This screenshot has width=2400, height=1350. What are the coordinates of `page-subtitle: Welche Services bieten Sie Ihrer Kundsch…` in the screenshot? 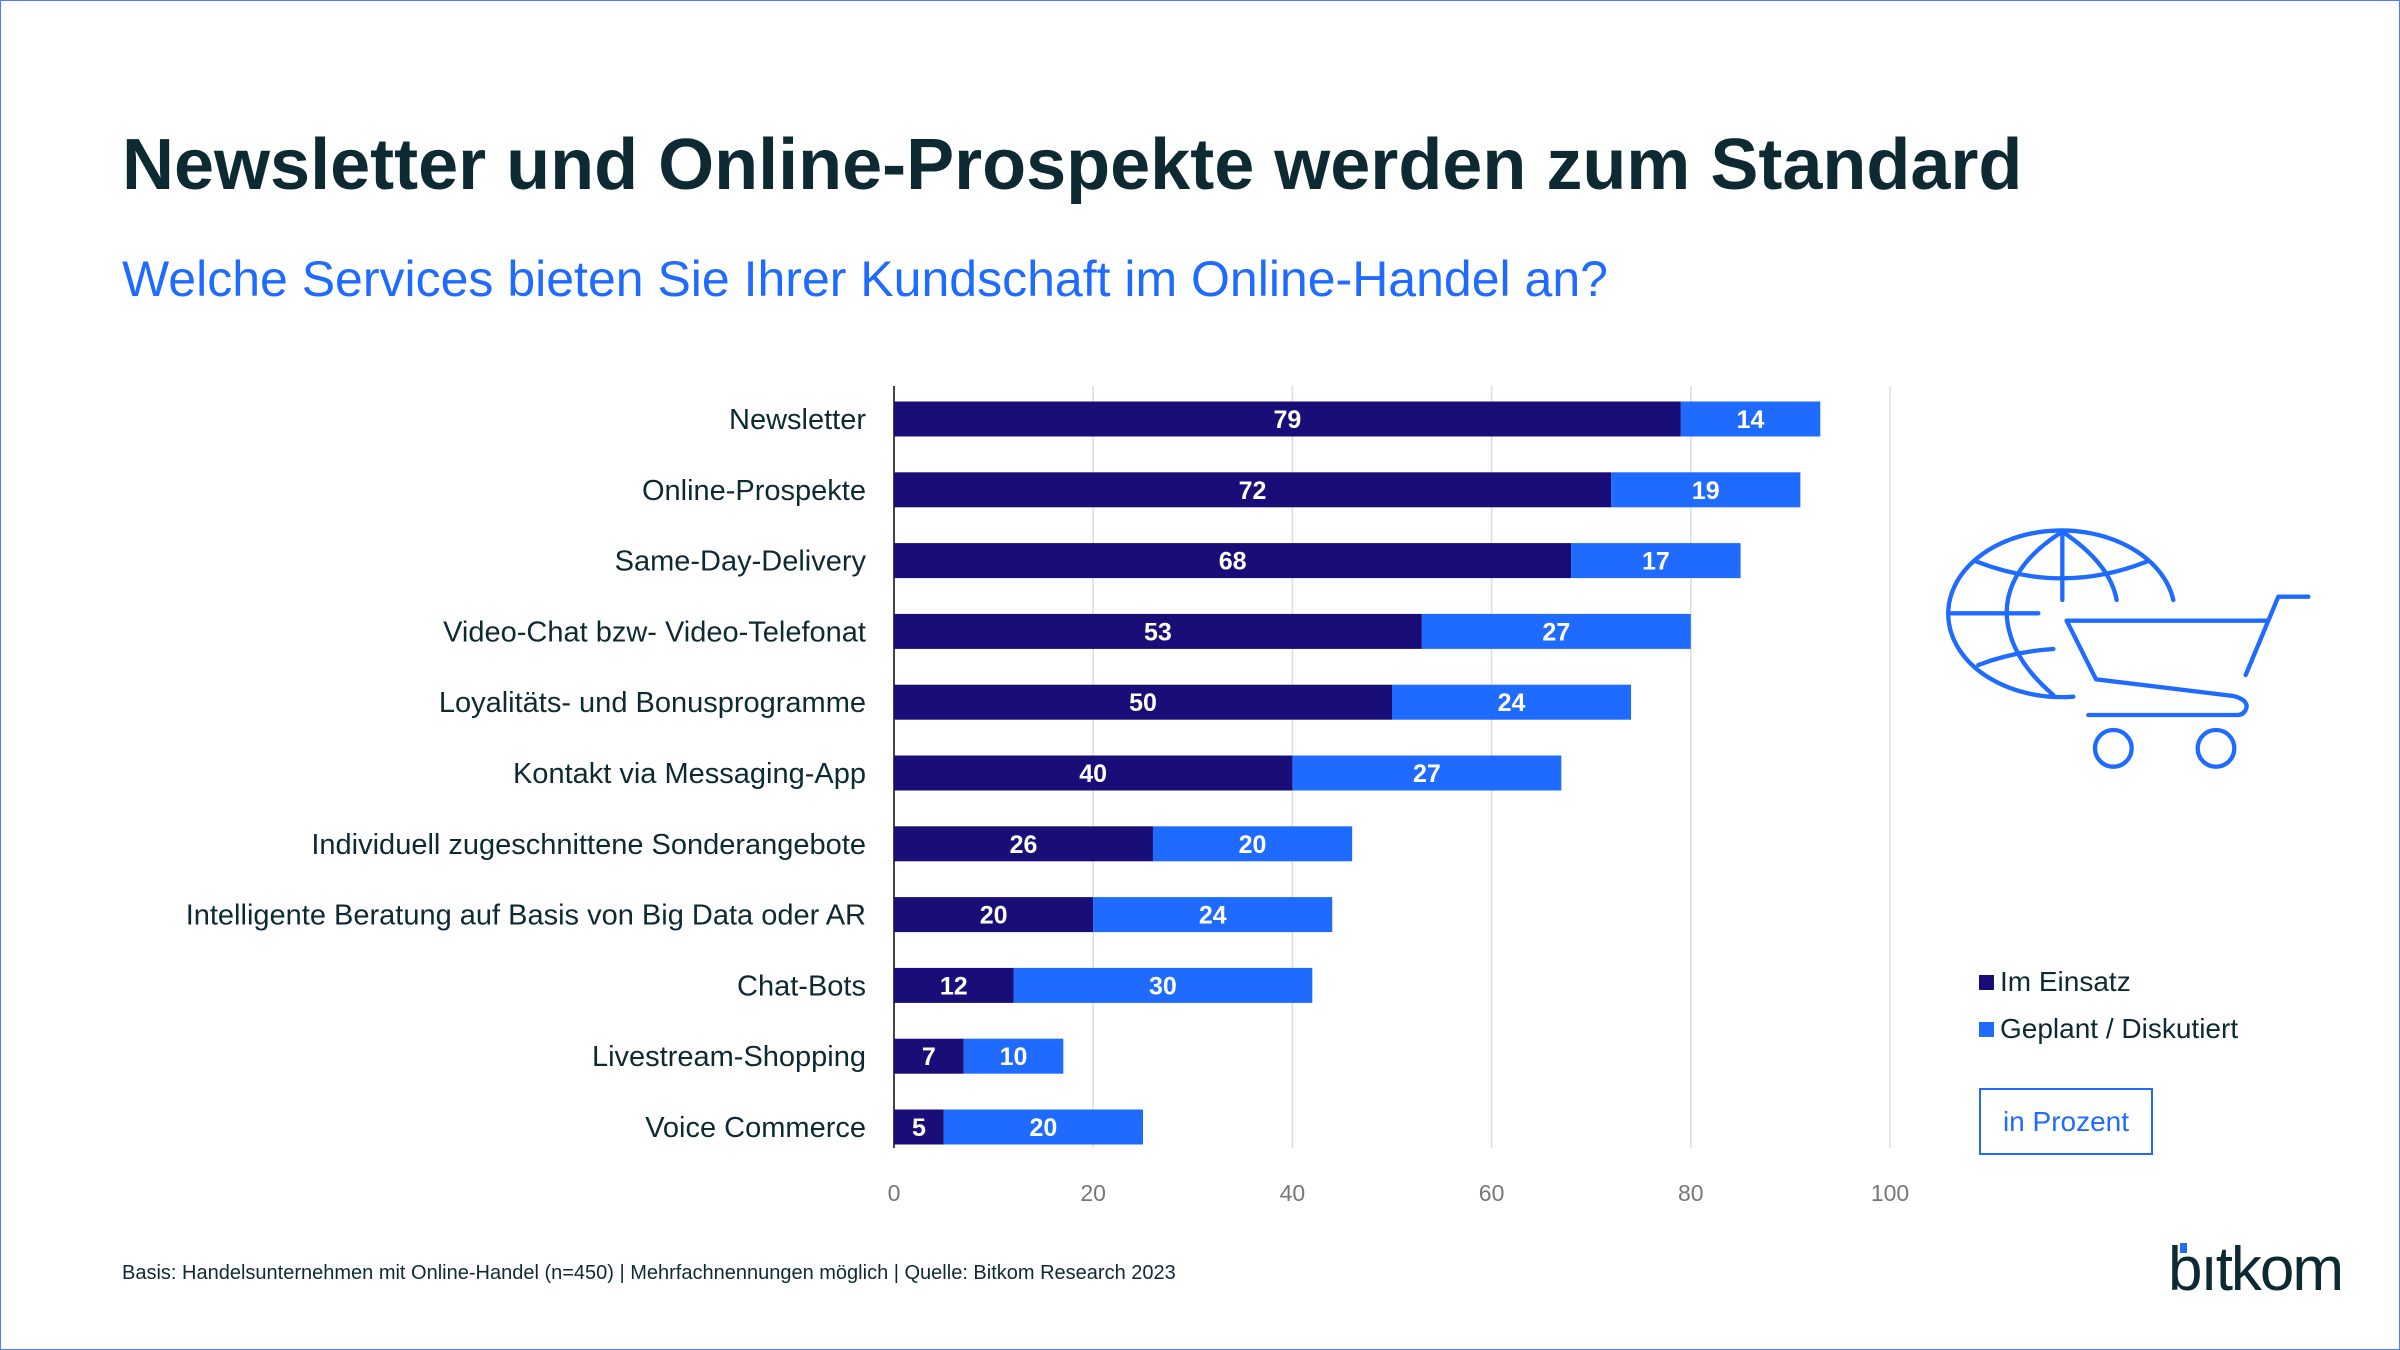 It's located at (865, 279).